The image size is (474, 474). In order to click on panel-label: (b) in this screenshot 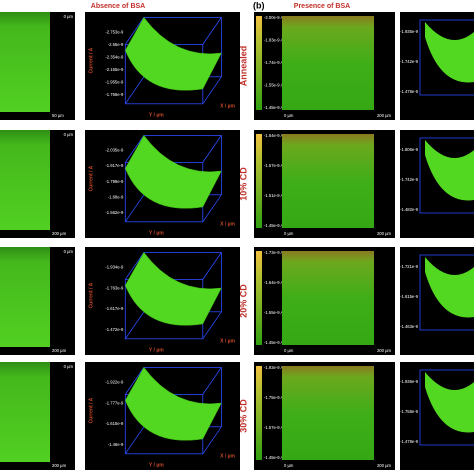, I will do `click(259, 5)`.